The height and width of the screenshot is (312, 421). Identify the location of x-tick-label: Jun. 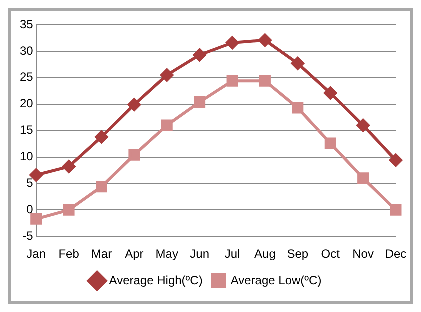
(200, 254).